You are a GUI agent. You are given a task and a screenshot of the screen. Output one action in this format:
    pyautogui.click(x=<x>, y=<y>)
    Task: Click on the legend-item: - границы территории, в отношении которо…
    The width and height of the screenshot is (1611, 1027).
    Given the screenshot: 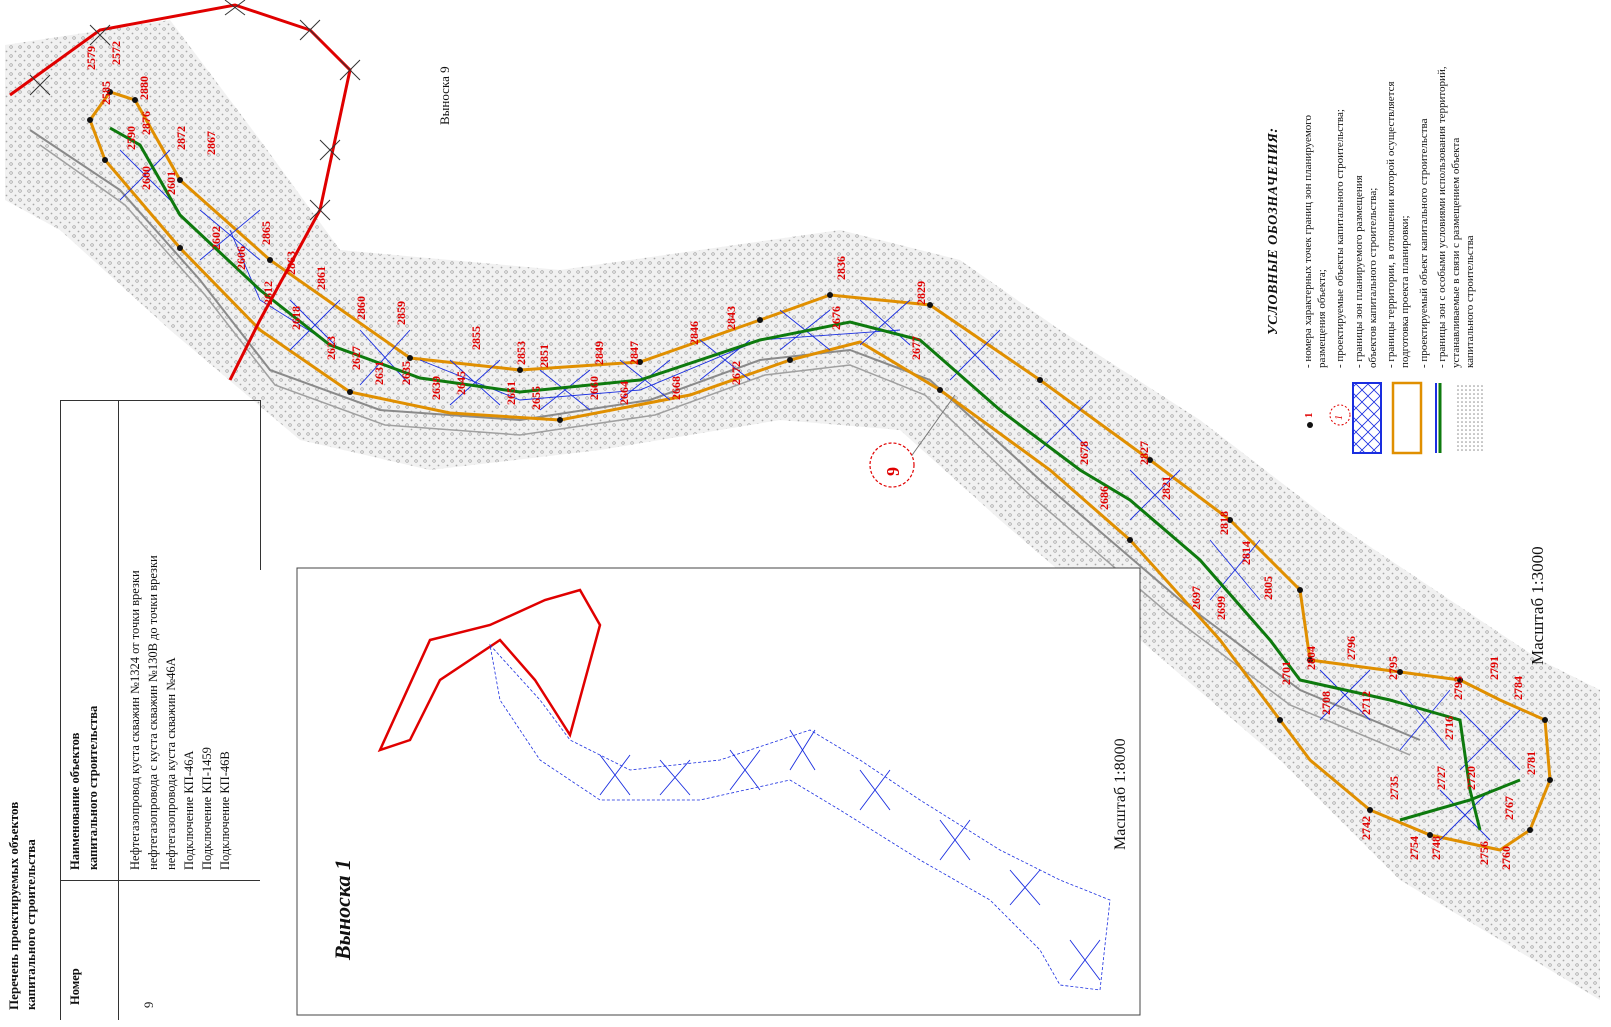 What is the action you would take?
    pyautogui.click(x=1391, y=224)
    